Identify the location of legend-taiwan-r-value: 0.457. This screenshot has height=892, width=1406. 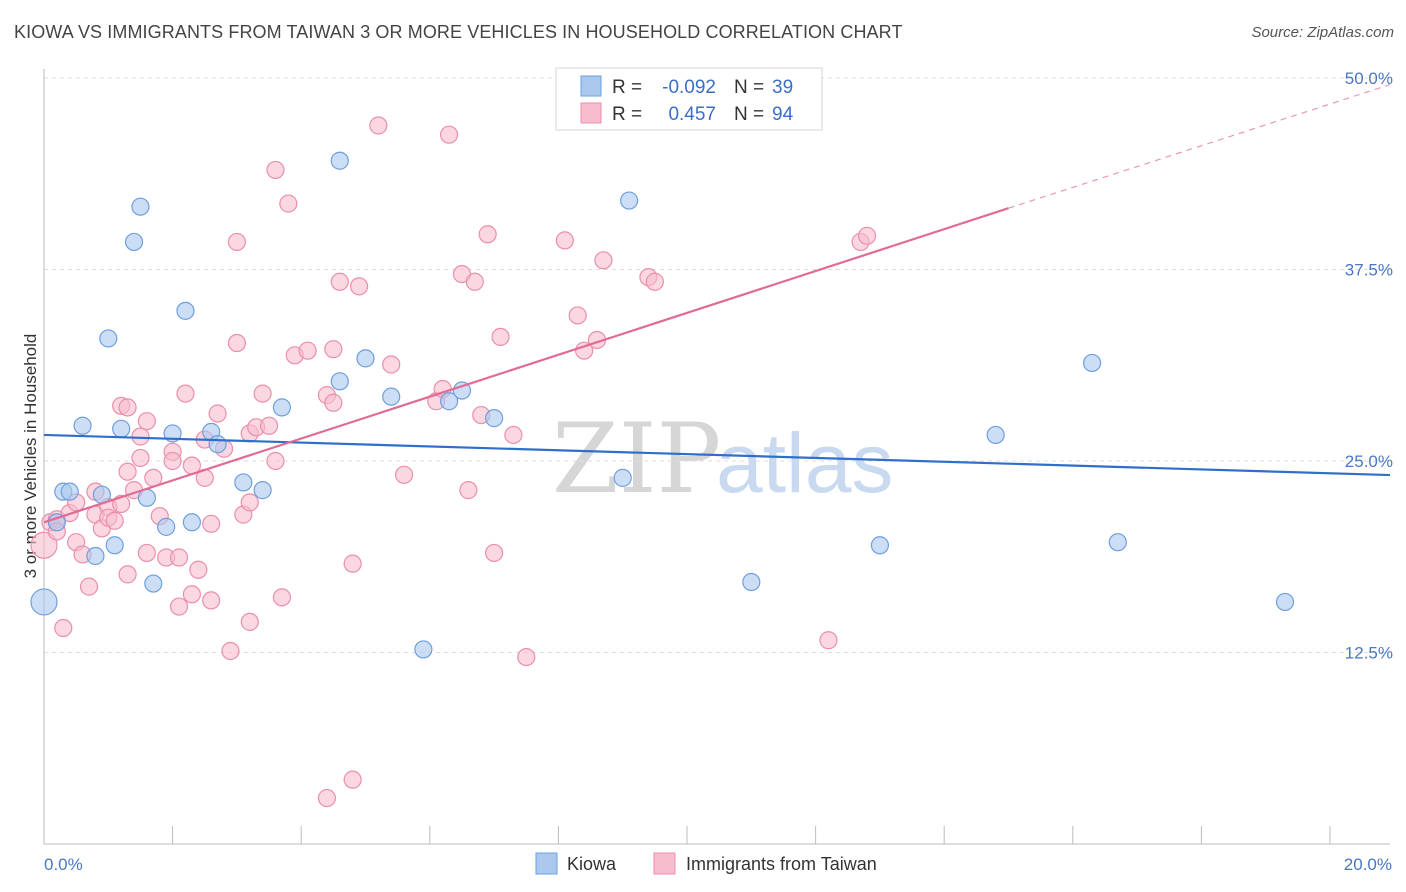
(692, 114).